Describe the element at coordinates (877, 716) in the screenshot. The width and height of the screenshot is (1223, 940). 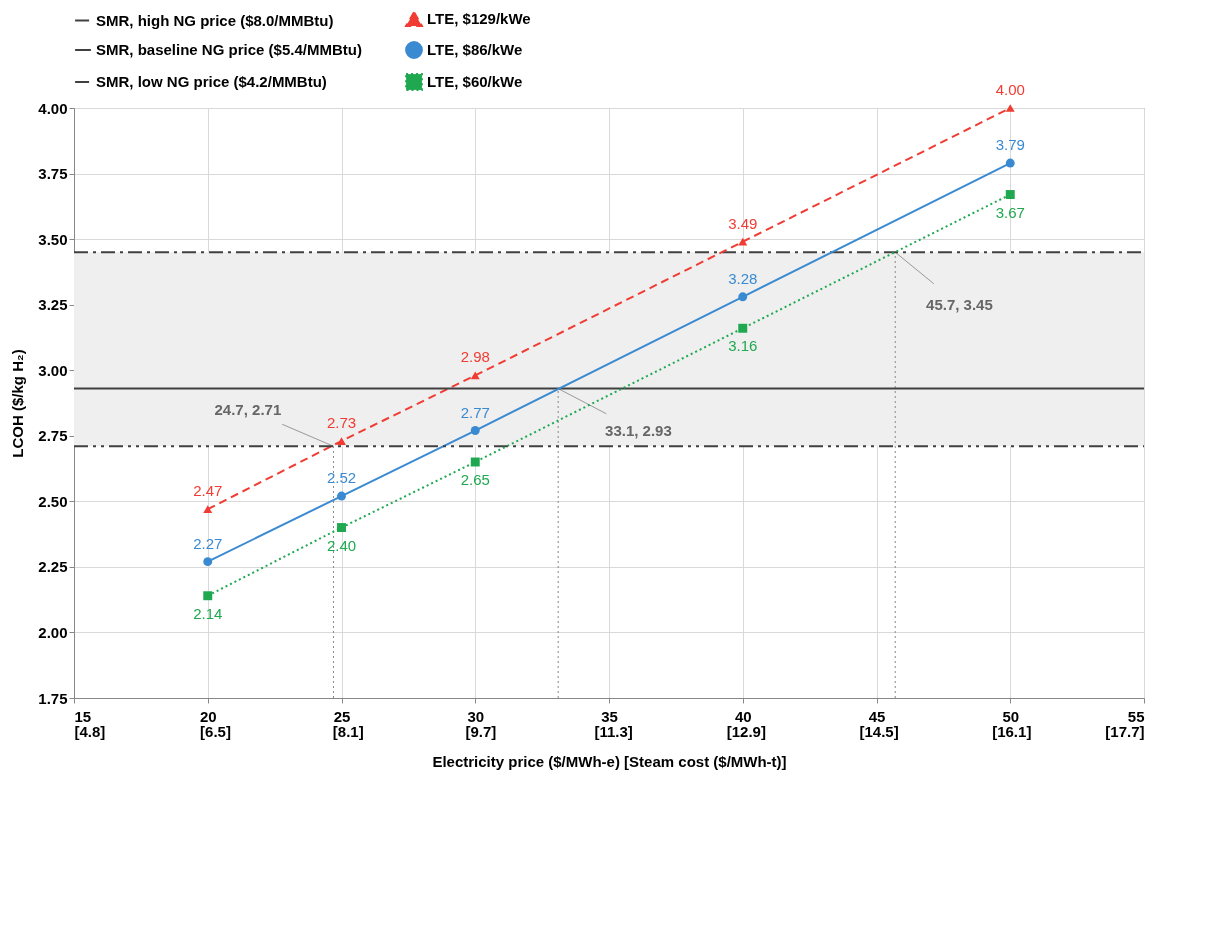
I see `x-tick-label: 45` at that location.